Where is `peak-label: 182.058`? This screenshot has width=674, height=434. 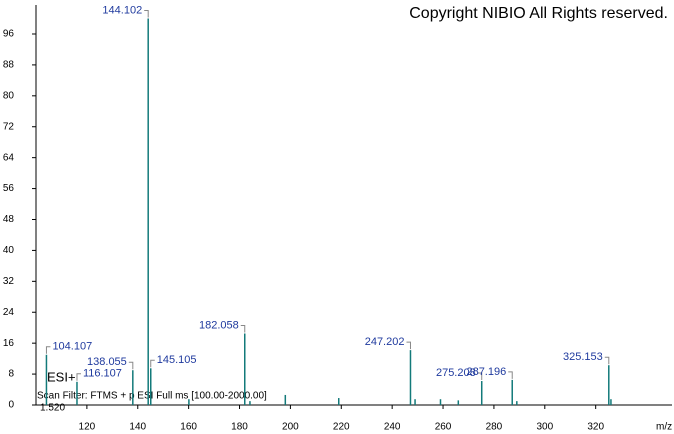 peak-label: 182.058 is located at coordinates (219, 325).